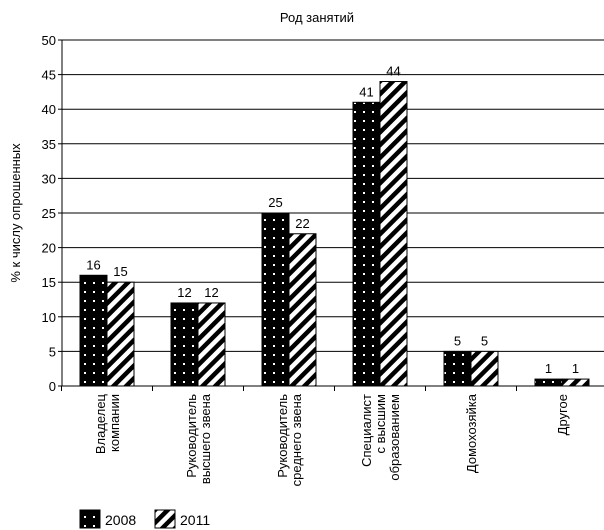 The image size is (604, 530). I want to click on y-tick-label: 0, so click(52, 386).